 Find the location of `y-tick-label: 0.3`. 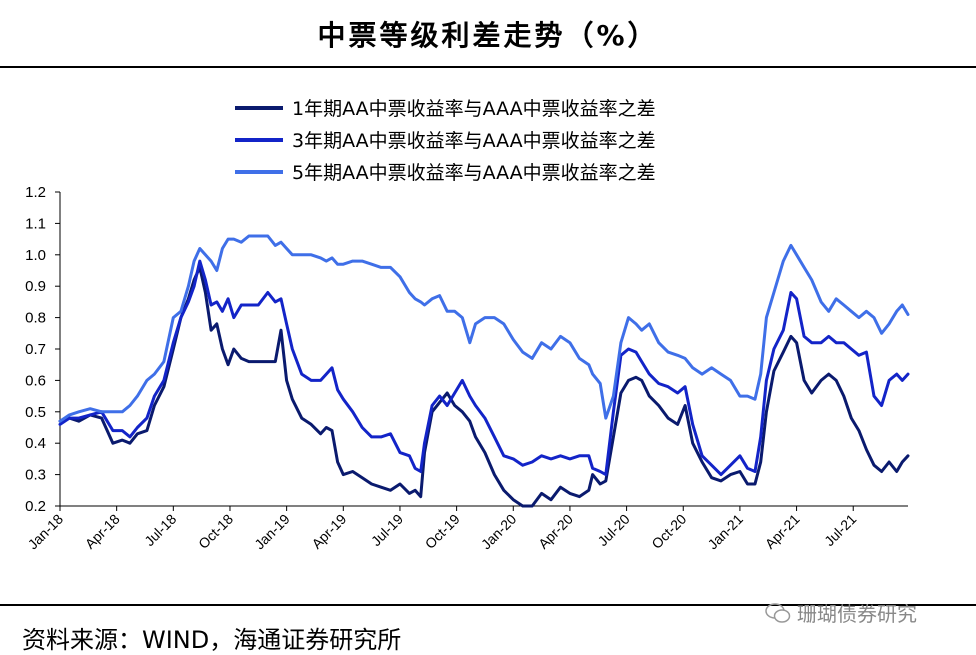

y-tick-label: 0.3 is located at coordinates (35, 475).